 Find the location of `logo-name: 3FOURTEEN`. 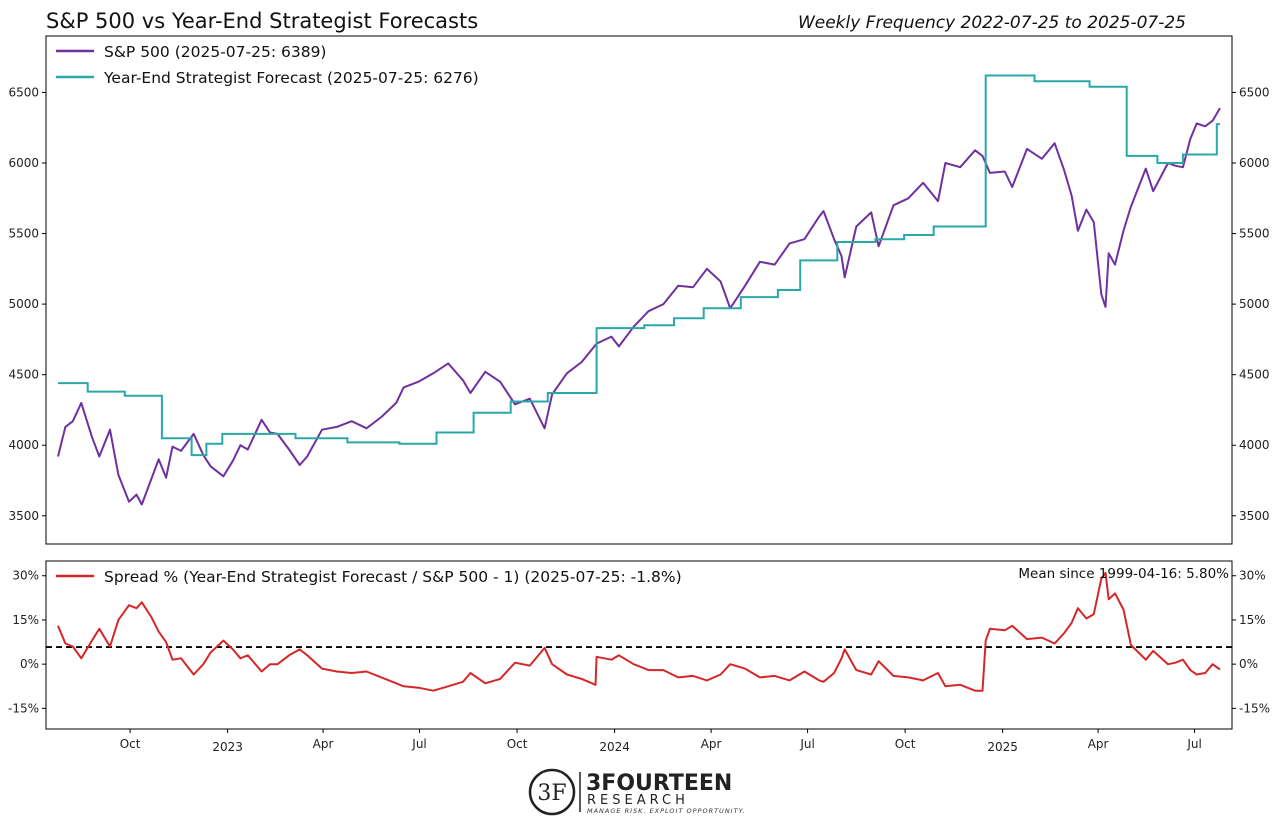

logo-name: 3FOURTEEN is located at coordinates (659, 783).